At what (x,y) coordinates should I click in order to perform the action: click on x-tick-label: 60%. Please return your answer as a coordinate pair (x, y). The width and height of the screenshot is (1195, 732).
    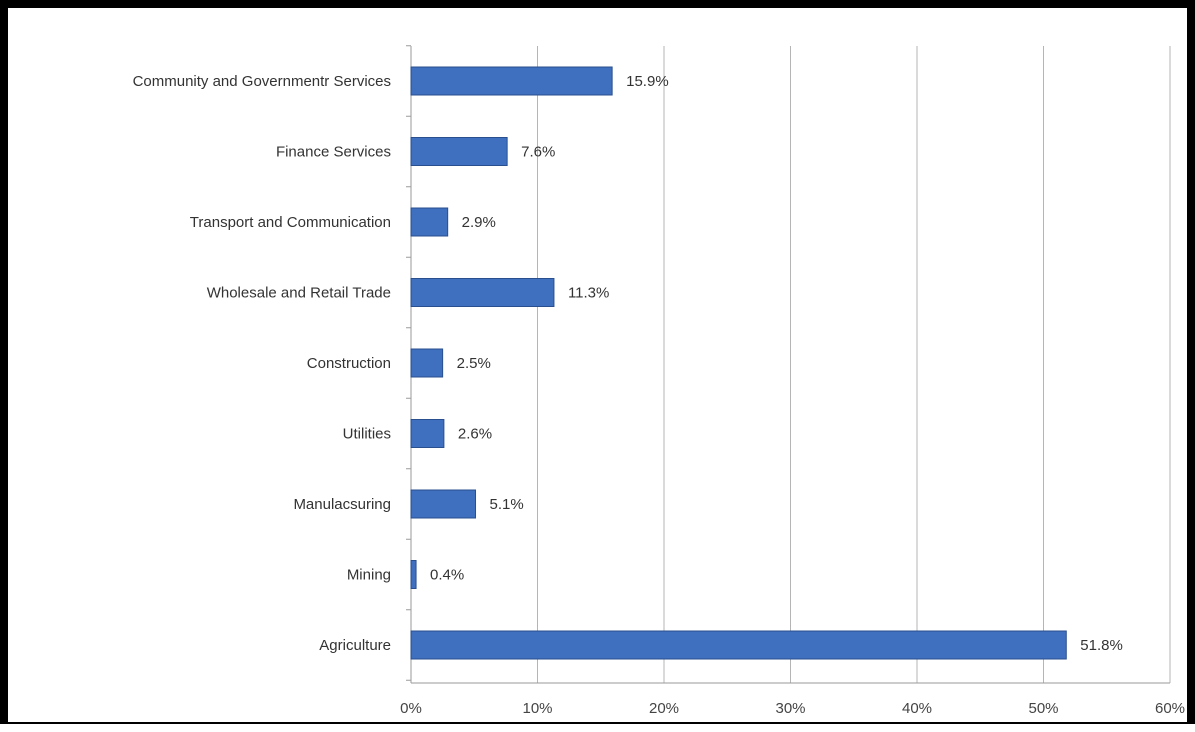
    Looking at the image, I should click on (1170, 708).